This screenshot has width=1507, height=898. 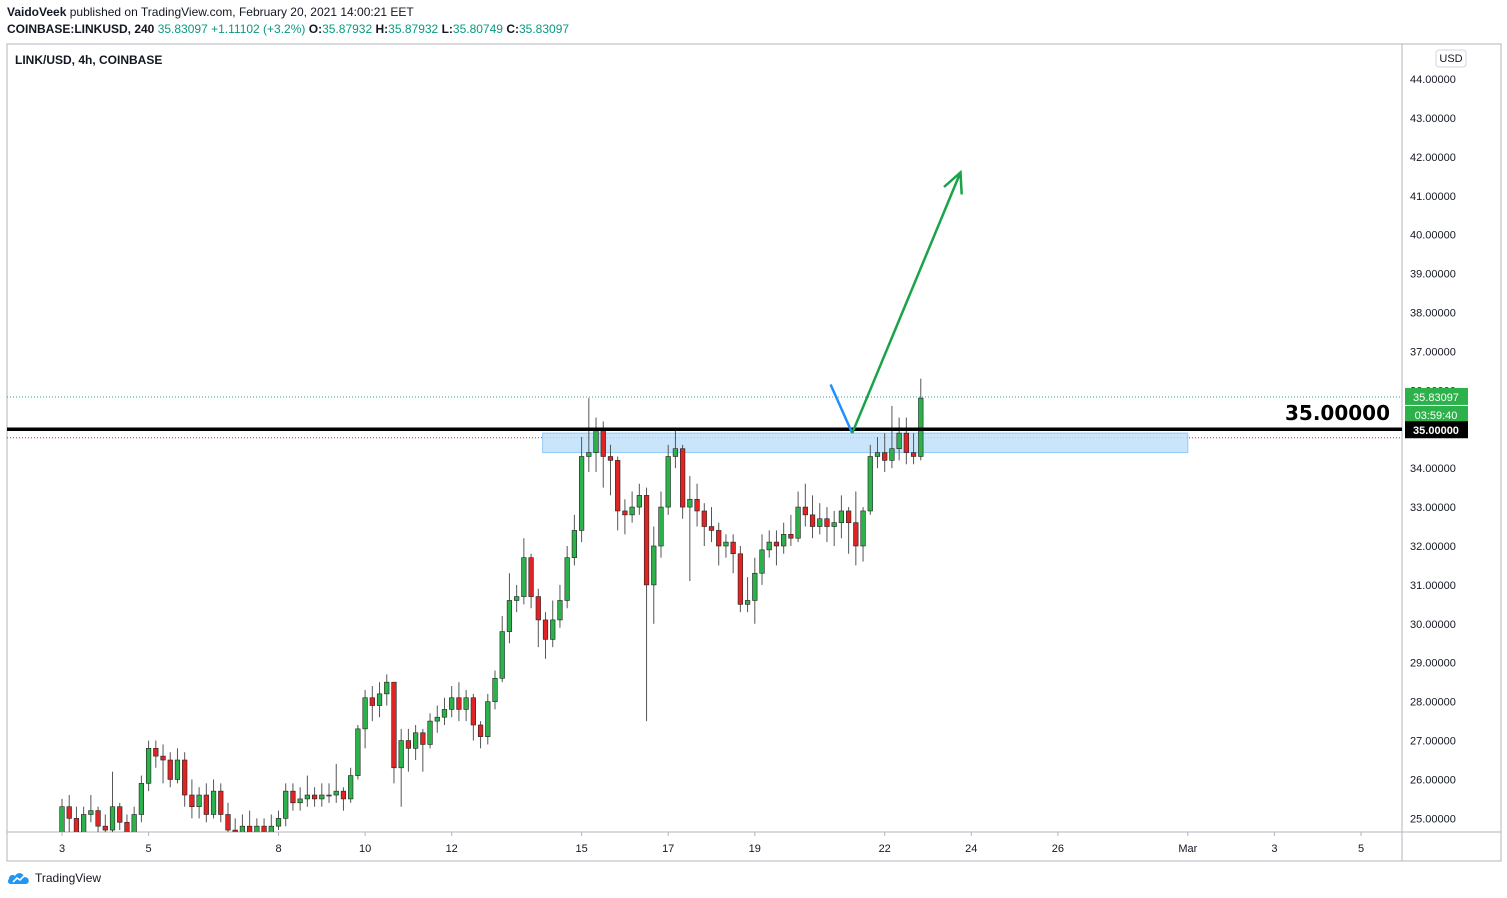 I want to click on price-tick-label: 33.00000, so click(x=1433, y=508).